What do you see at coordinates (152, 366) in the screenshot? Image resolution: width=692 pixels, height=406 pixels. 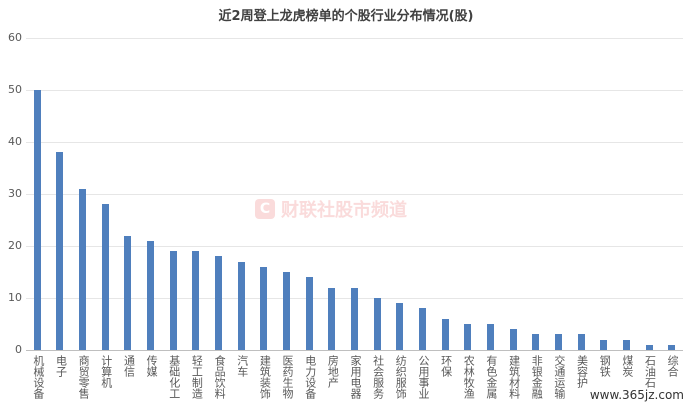 I see `x-tick-label: 传媒` at bounding box center [152, 366].